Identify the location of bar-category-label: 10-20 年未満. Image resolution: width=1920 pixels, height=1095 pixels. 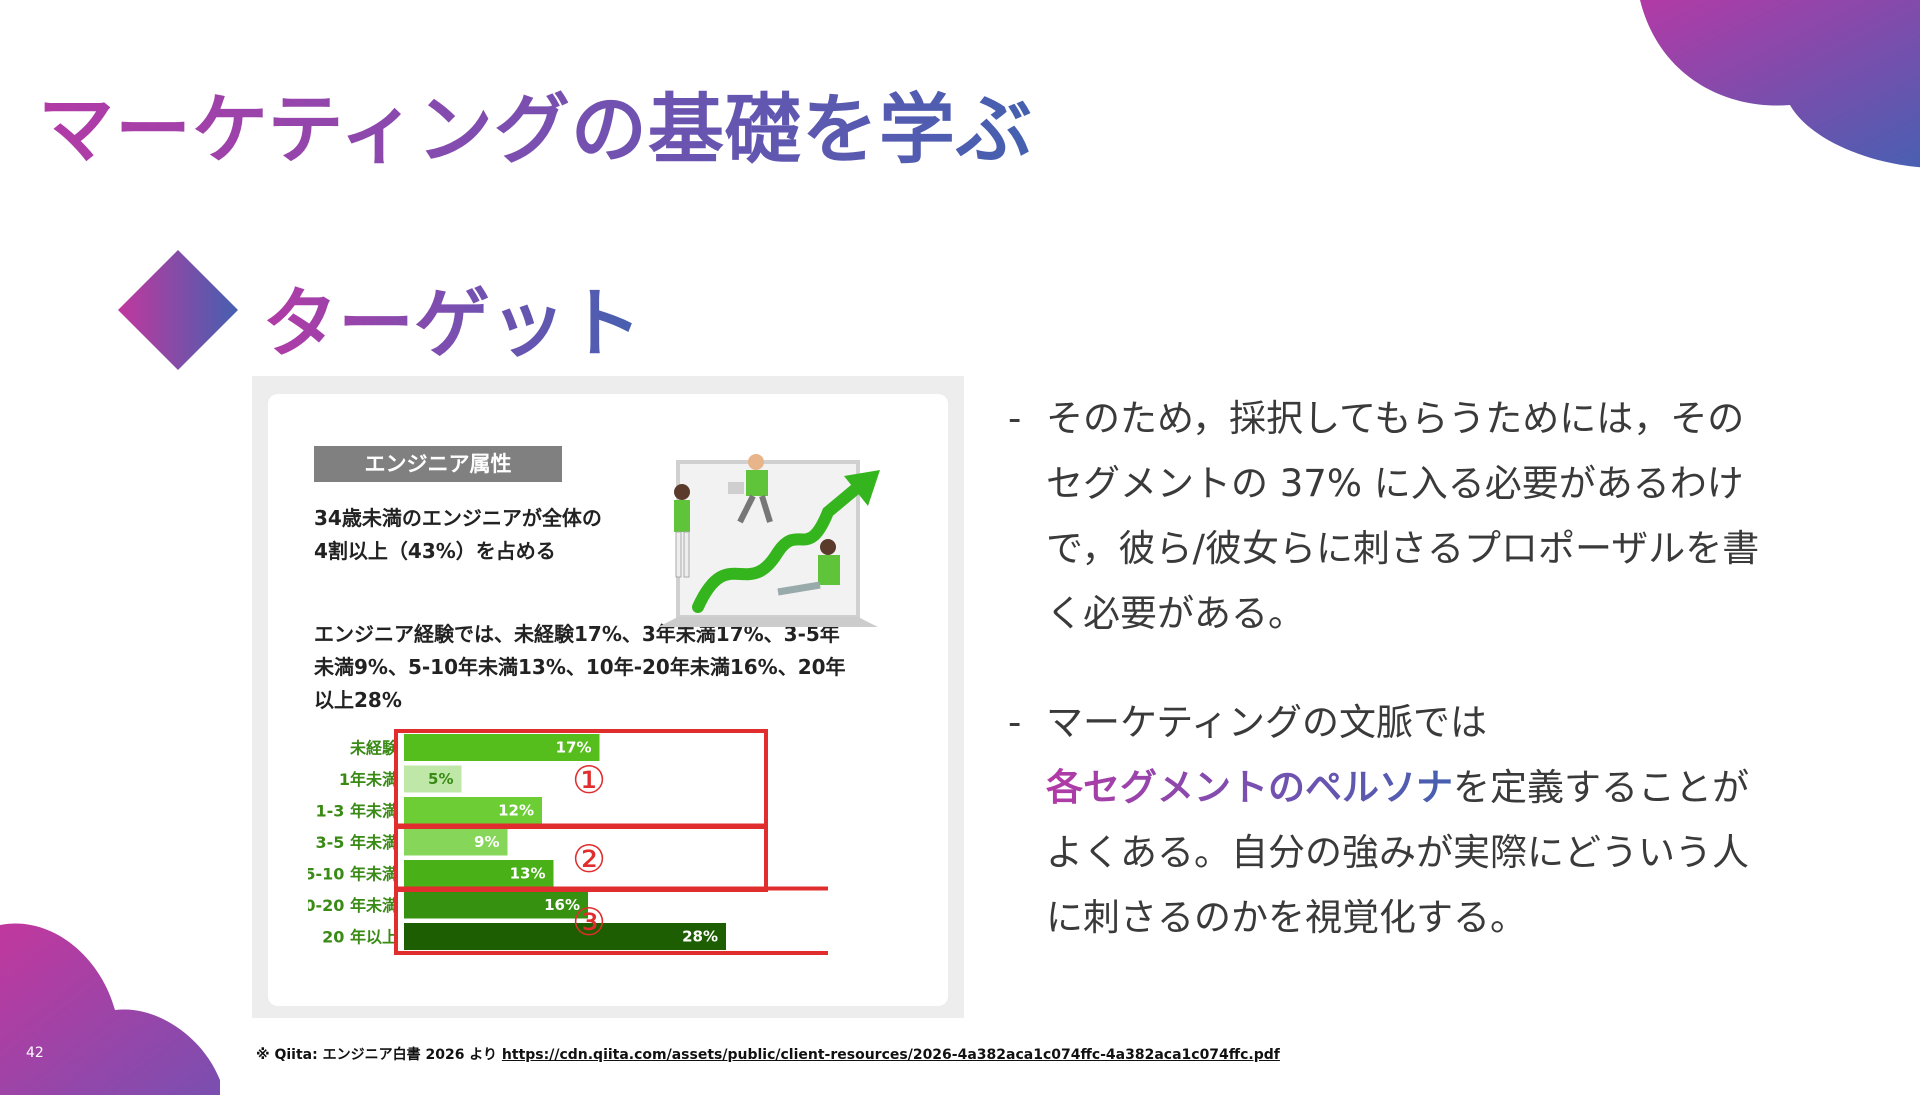
(353, 905).